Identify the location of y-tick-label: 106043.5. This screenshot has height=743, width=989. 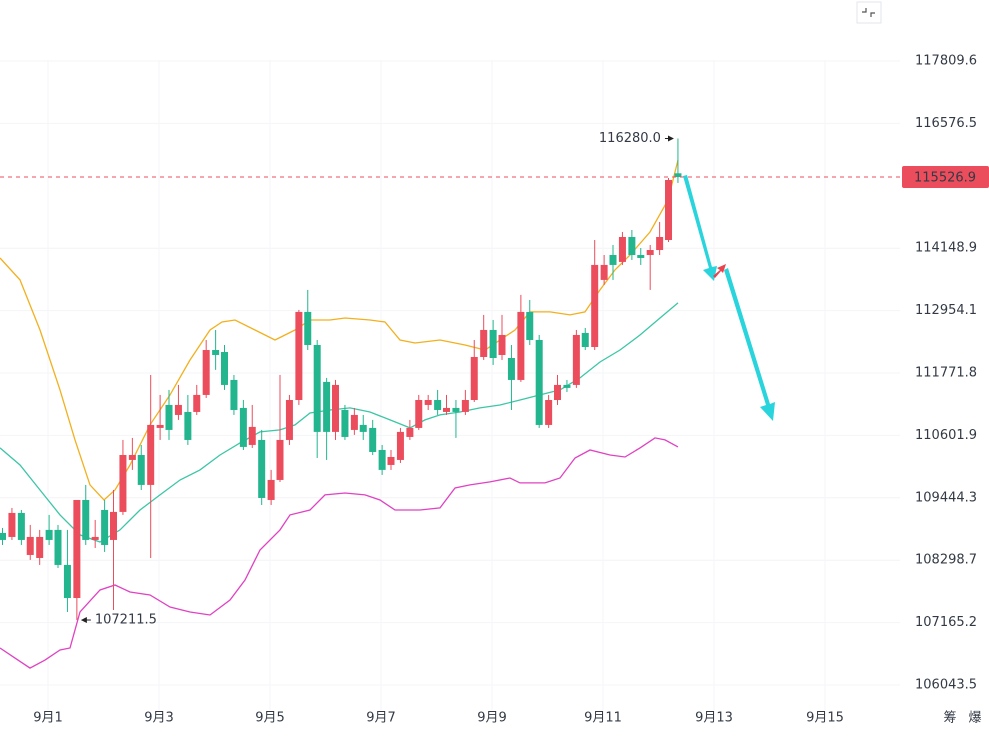
(946, 684).